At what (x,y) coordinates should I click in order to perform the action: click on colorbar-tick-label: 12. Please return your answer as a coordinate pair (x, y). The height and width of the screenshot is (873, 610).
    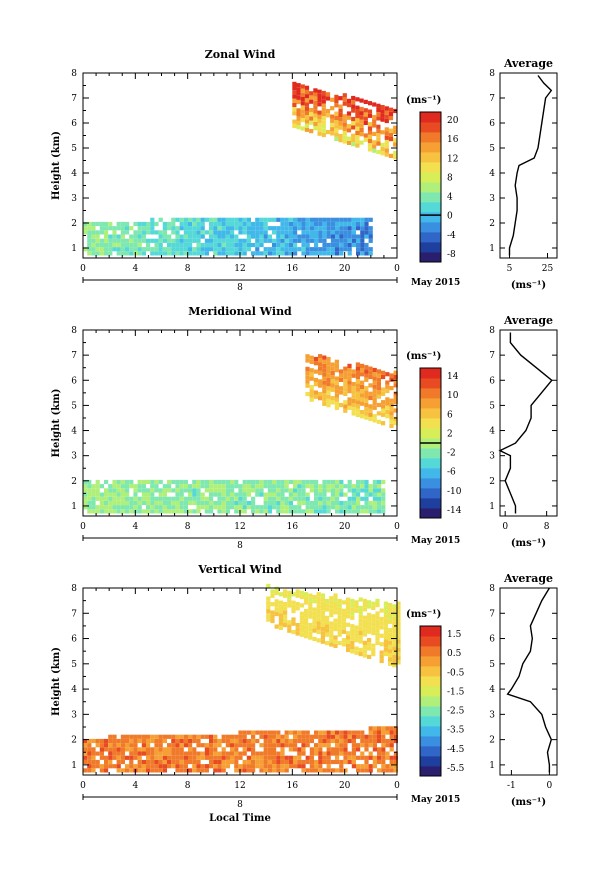
    Looking at the image, I should click on (452, 159).